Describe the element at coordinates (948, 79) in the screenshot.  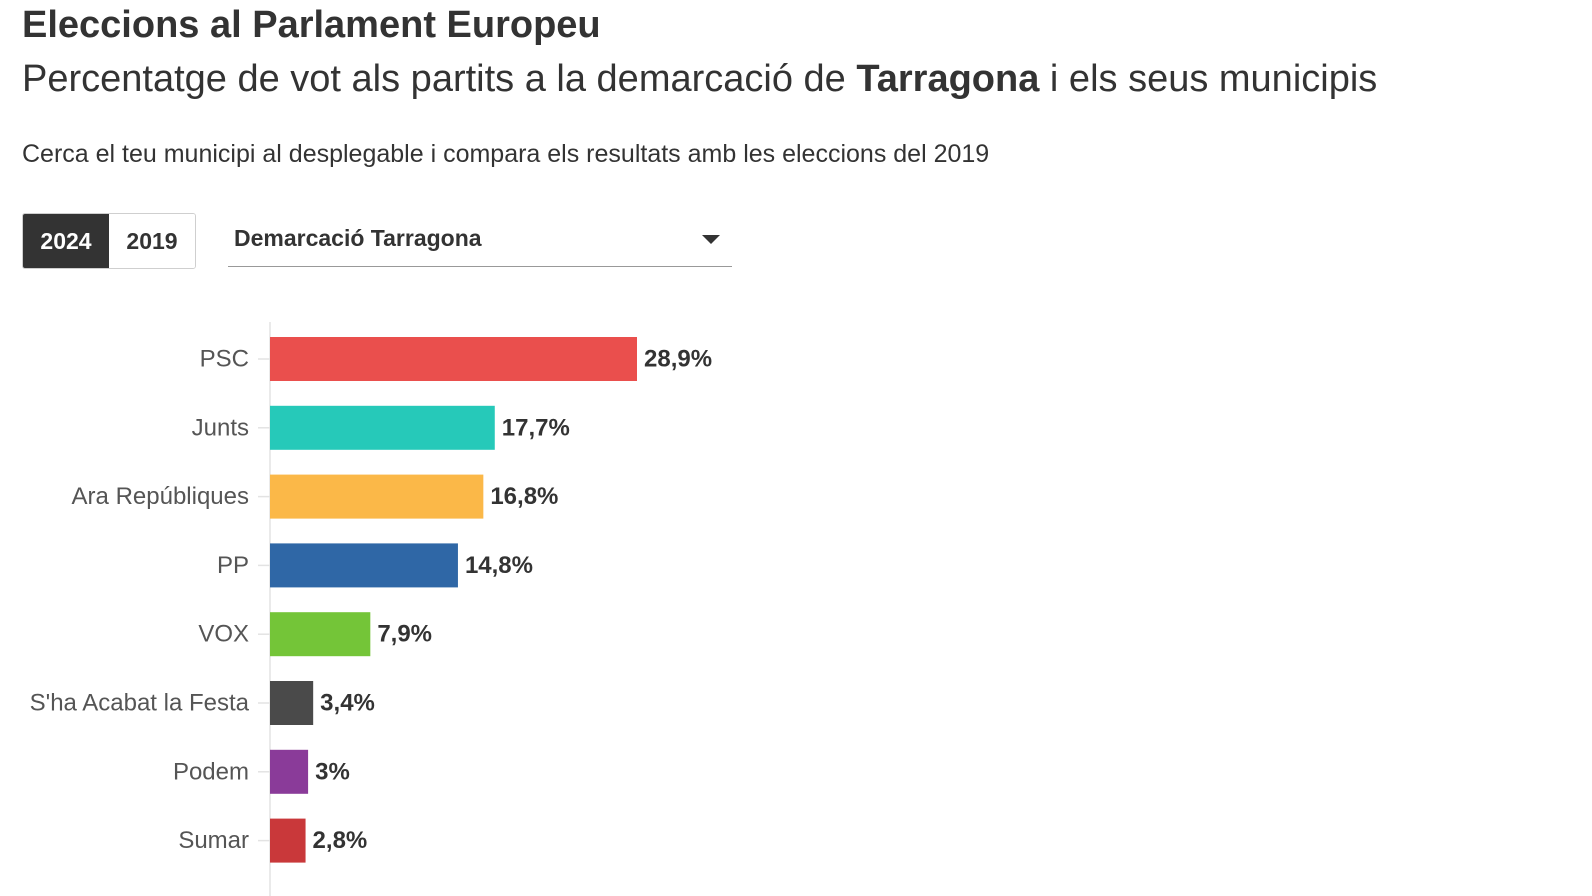
I see `subtitle-region: Tarragona` at that location.